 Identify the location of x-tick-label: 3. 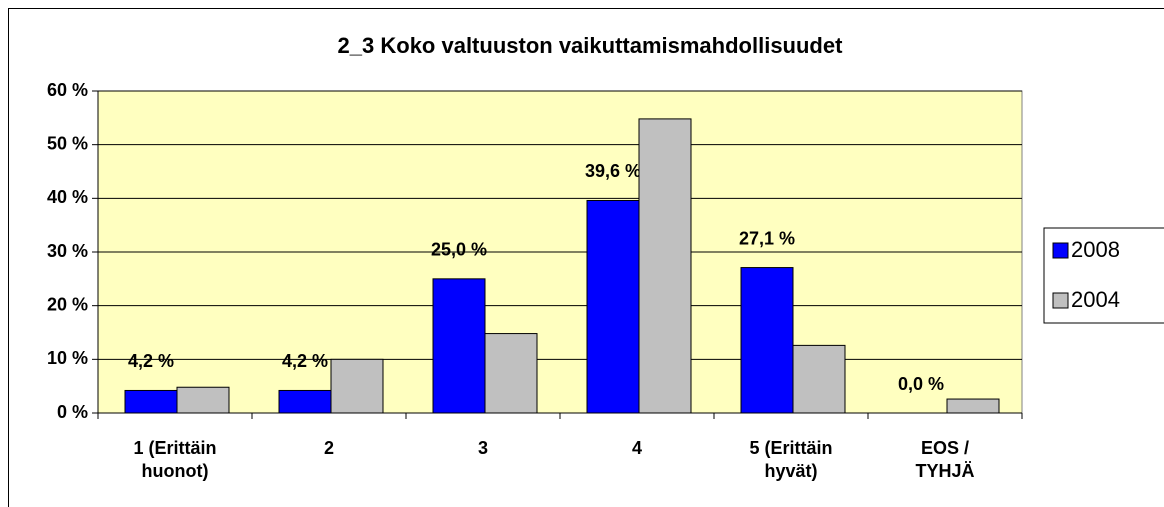
(482, 448).